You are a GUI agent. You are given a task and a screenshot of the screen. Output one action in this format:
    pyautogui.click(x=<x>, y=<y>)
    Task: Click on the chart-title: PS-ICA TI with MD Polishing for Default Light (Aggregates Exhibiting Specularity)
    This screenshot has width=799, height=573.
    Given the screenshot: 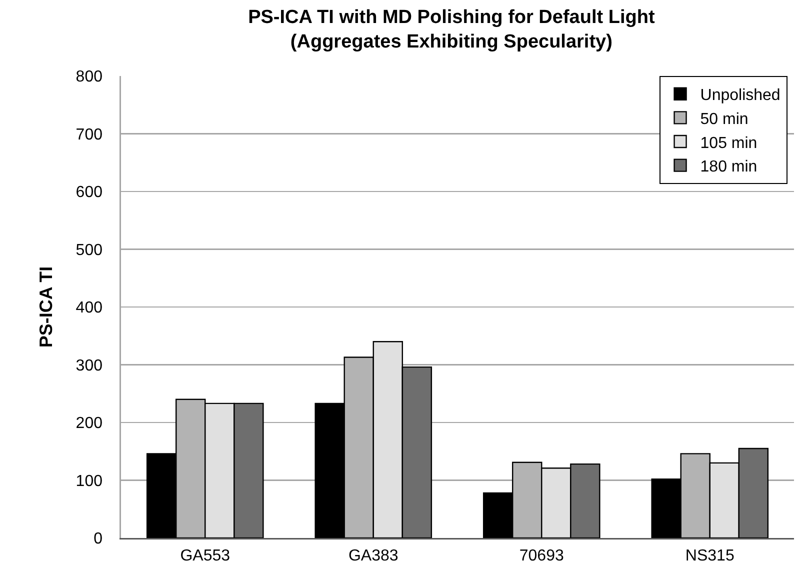 What is the action you would take?
    pyautogui.click(x=452, y=29)
    